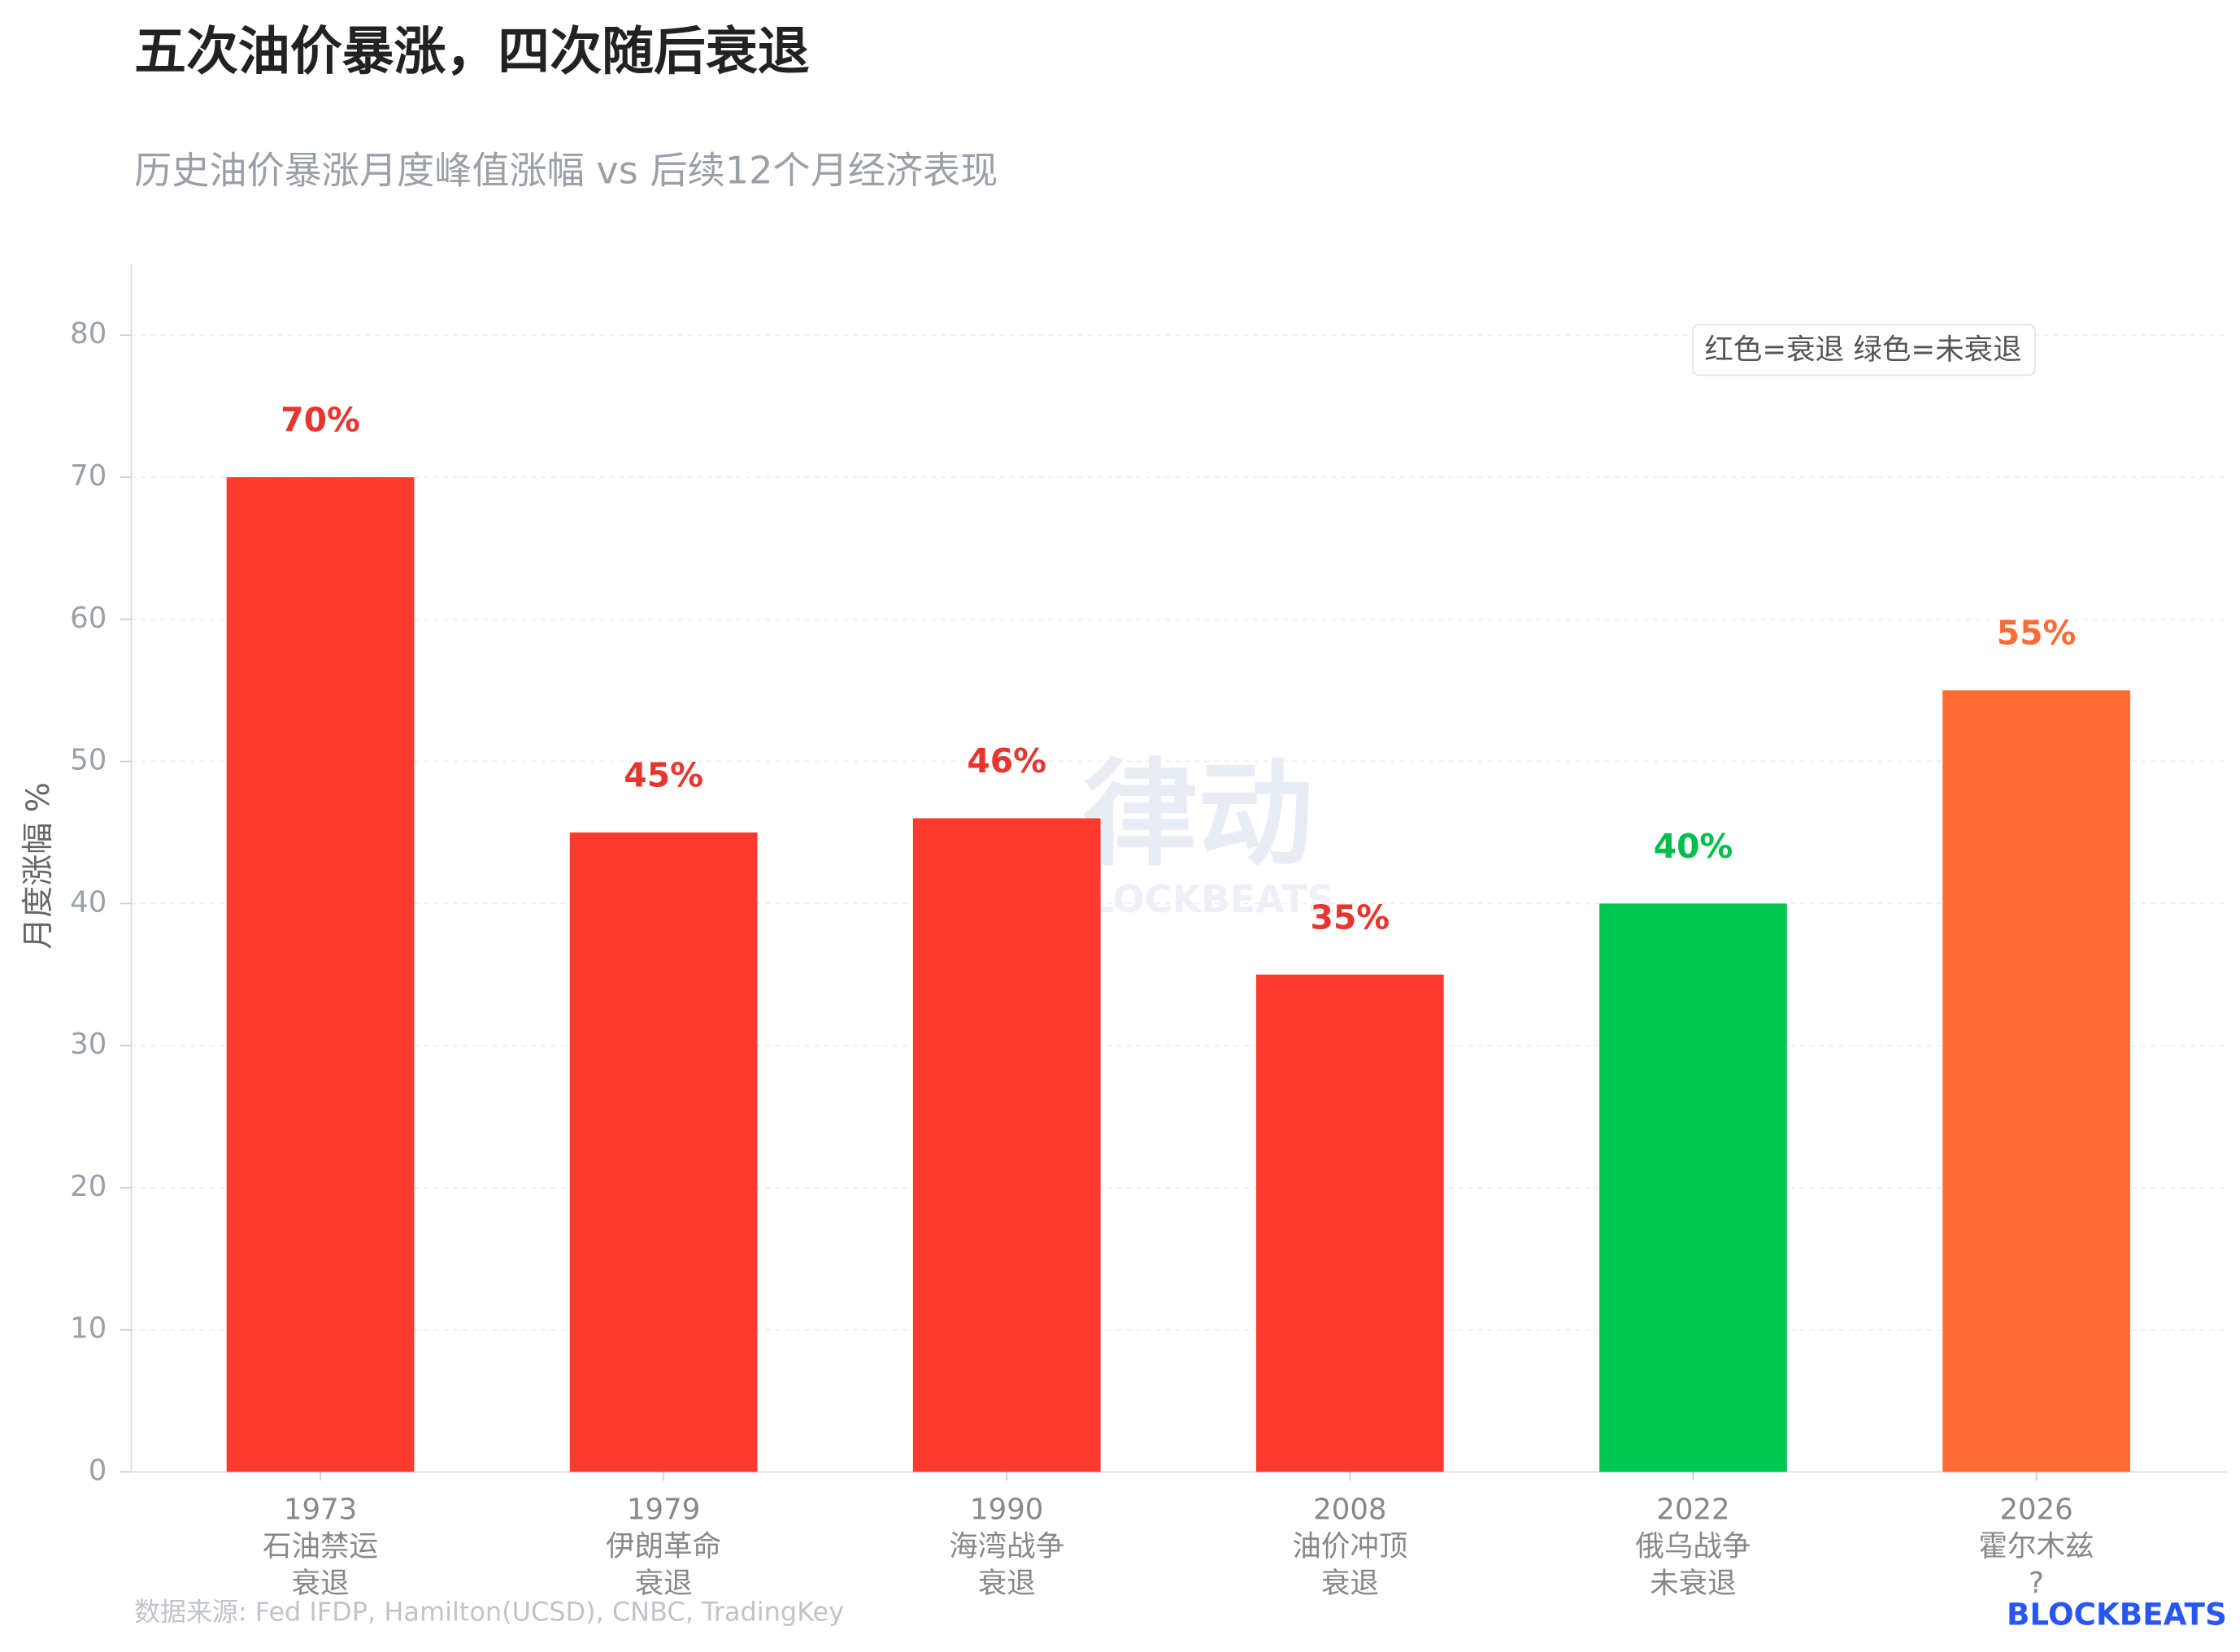 The width and height of the screenshot is (2240, 1652). What do you see at coordinates (1198, 899) in the screenshot?
I see `watermark: BLOCKBEATS` at bounding box center [1198, 899].